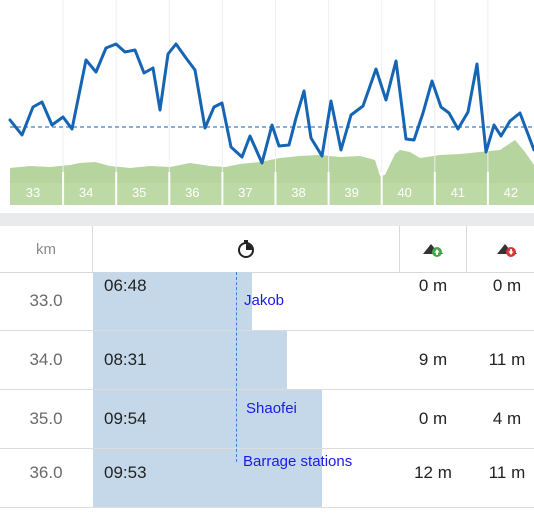  Describe the element at coordinates (86, 192) in the screenshot. I see `km-tick-label: 34` at that location.